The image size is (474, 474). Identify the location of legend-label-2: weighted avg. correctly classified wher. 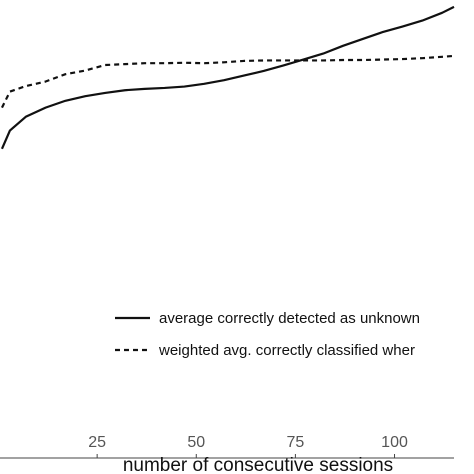
(286, 350).